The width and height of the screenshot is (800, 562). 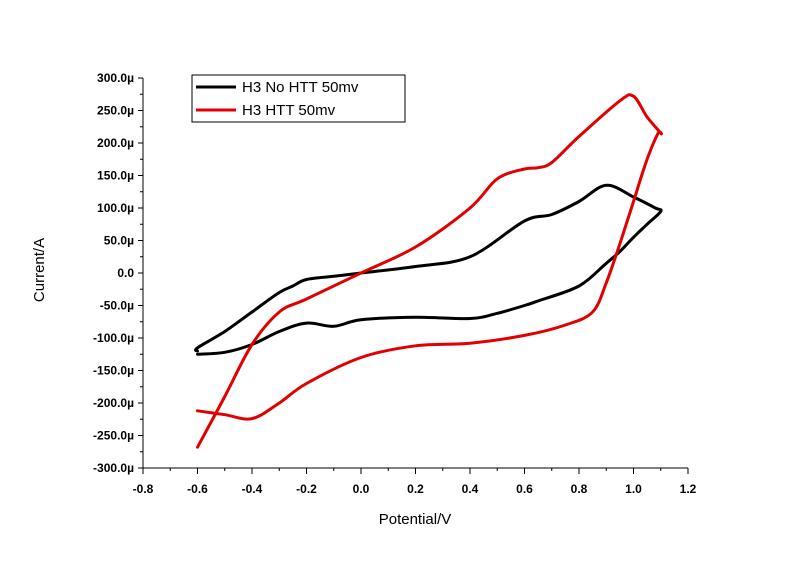 I want to click on y-tick-label: -300.0µ, so click(x=113, y=468).